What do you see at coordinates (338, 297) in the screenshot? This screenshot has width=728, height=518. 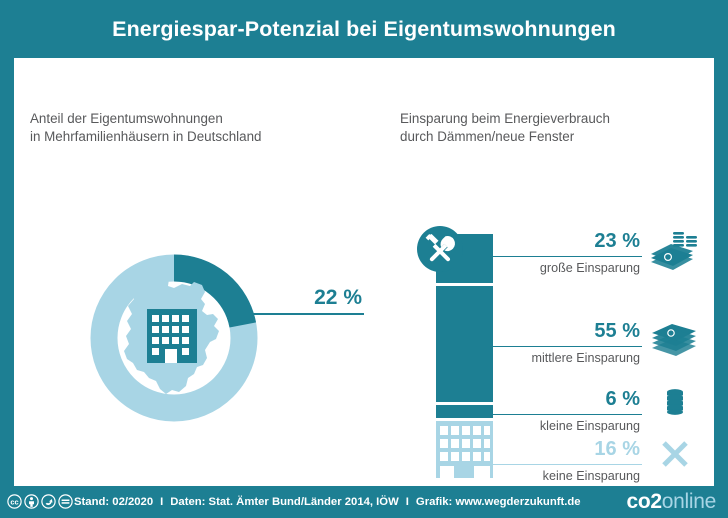 I see `donut-callout-value: 22 %` at bounding box center [338, 297].